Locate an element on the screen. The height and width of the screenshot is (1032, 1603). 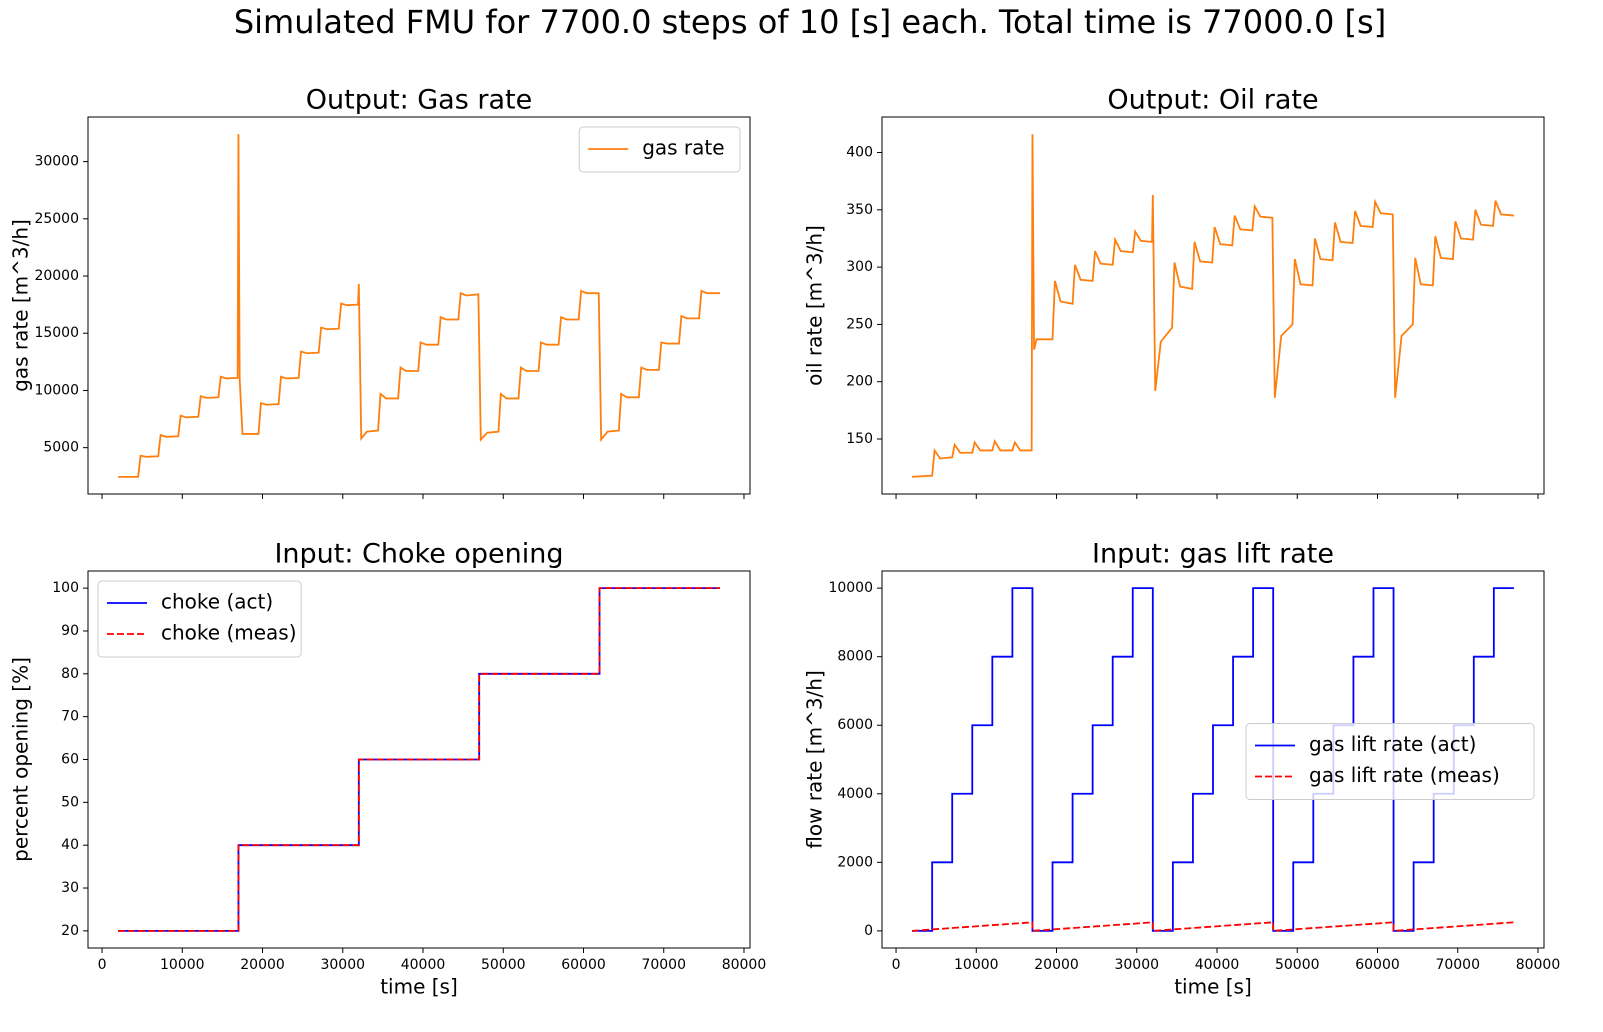
subplot-title: Output: Oil rate is located at coordinates (1212, 100).